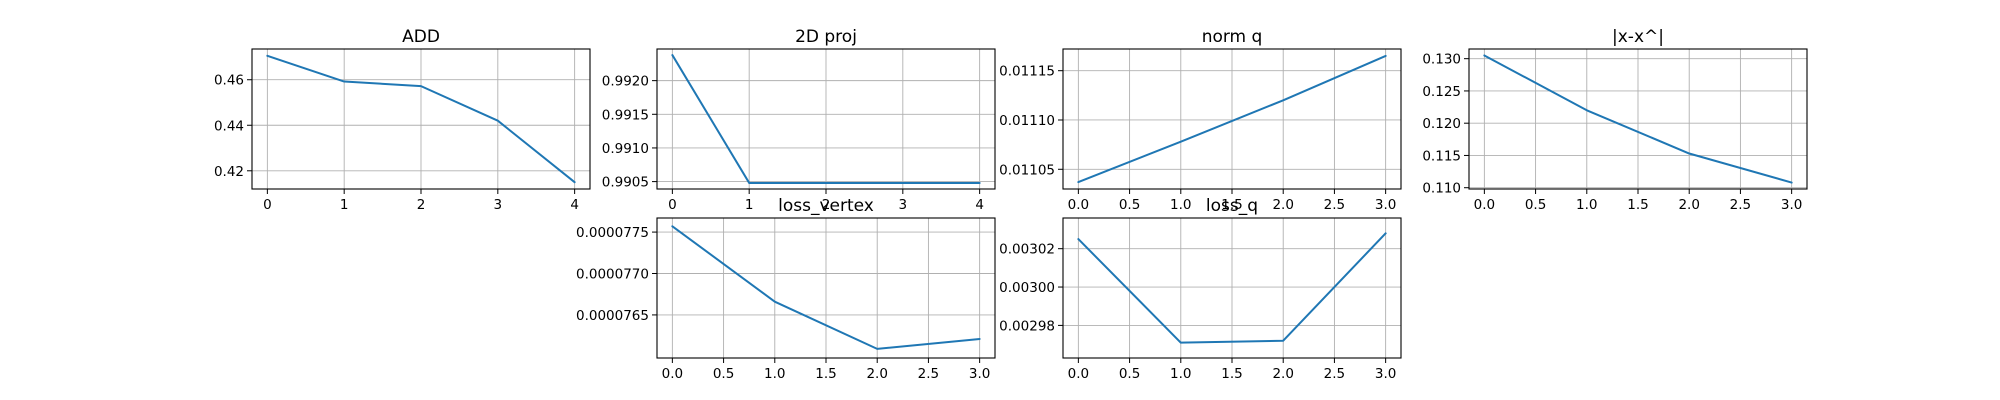  Describe the element at coordinates (1441, 92) in the screenshot. I see `y-tick-label: 0.125` at that location.